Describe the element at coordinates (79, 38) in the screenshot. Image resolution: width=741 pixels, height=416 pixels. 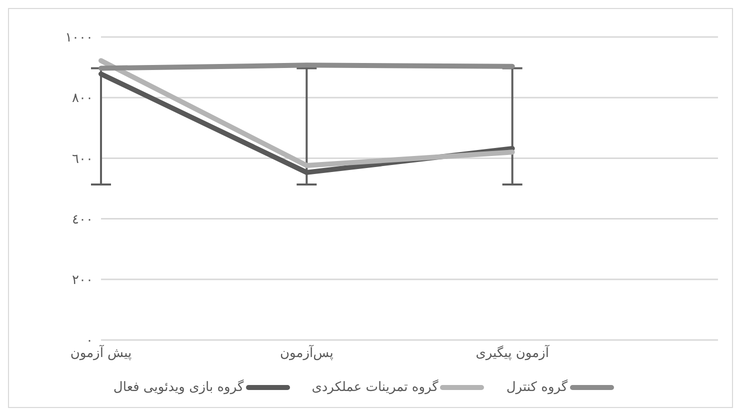
I see `y-tick-label: ١٠٠٠` at that location.